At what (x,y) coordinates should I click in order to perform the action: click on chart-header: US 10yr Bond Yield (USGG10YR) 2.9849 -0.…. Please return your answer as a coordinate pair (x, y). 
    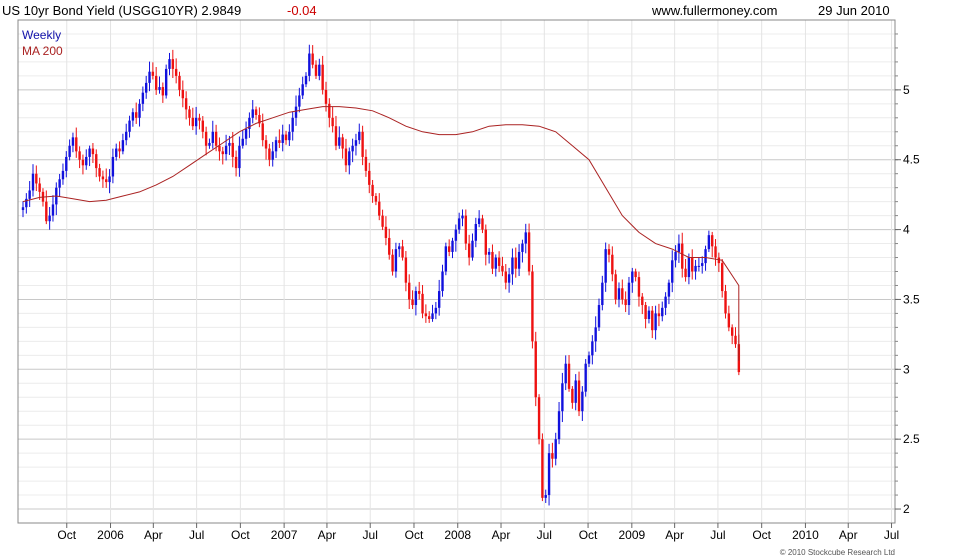
    Looking at the image, I should click on (490, 10).